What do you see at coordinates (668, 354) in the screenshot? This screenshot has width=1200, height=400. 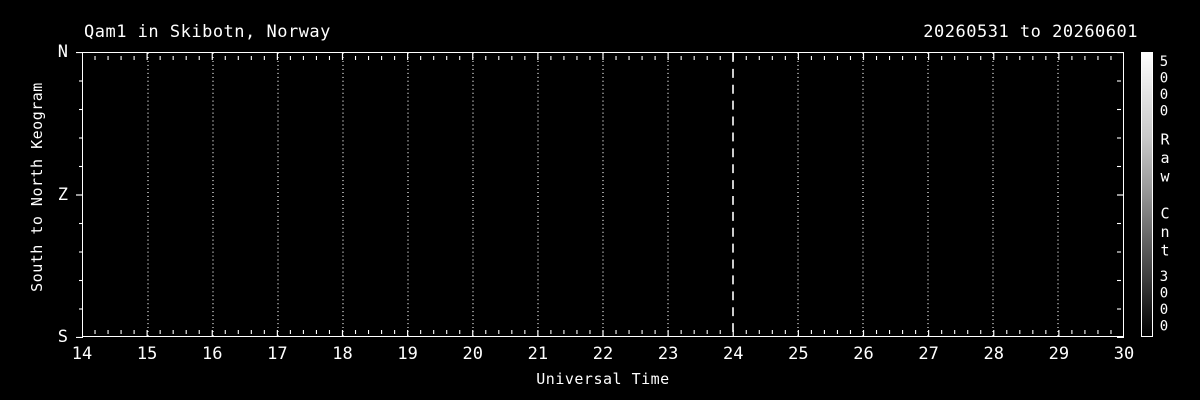 I see `x-tick-label: 23` at bounding box center [668, 354].